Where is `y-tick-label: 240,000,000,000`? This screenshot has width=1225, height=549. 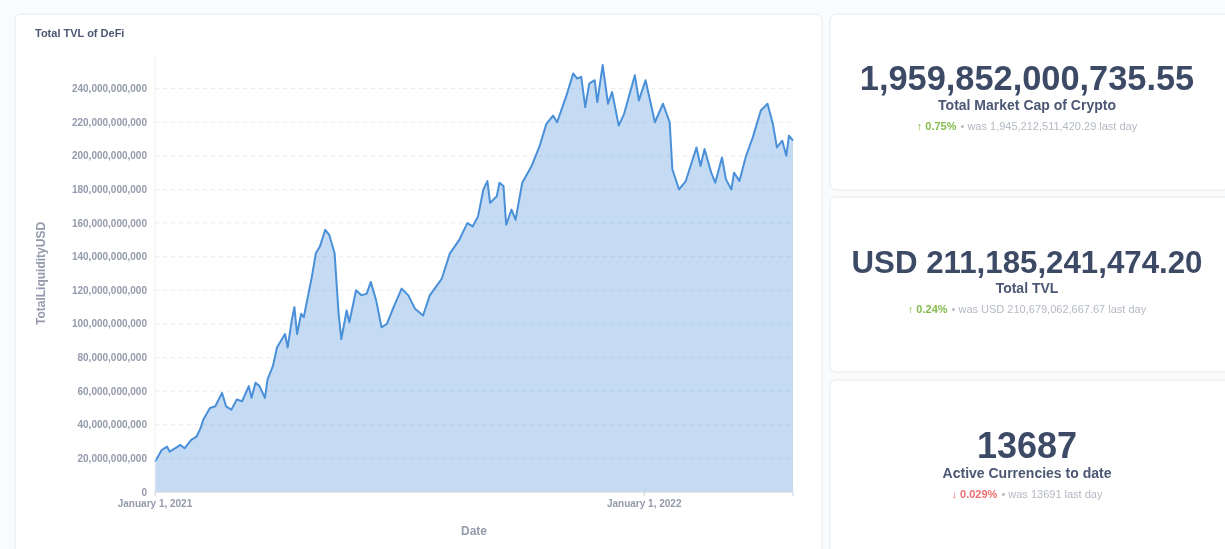
y-tick-label: 240,000,000,000 is located at coordinates (109, 89).